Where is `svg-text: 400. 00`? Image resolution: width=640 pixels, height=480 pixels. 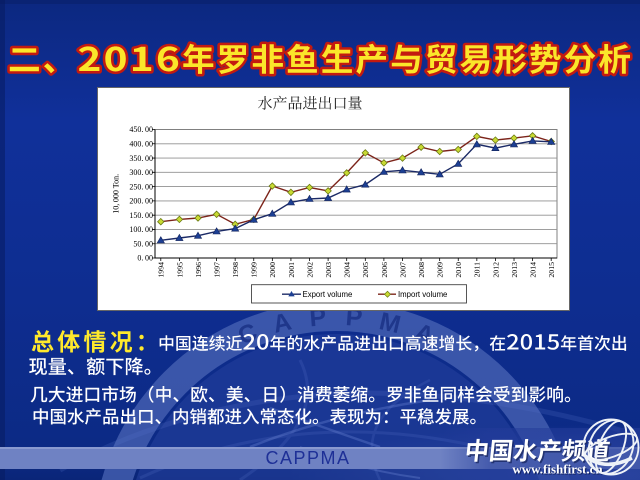 svg-text: 400. 00 is located at coordinates (141, 144).